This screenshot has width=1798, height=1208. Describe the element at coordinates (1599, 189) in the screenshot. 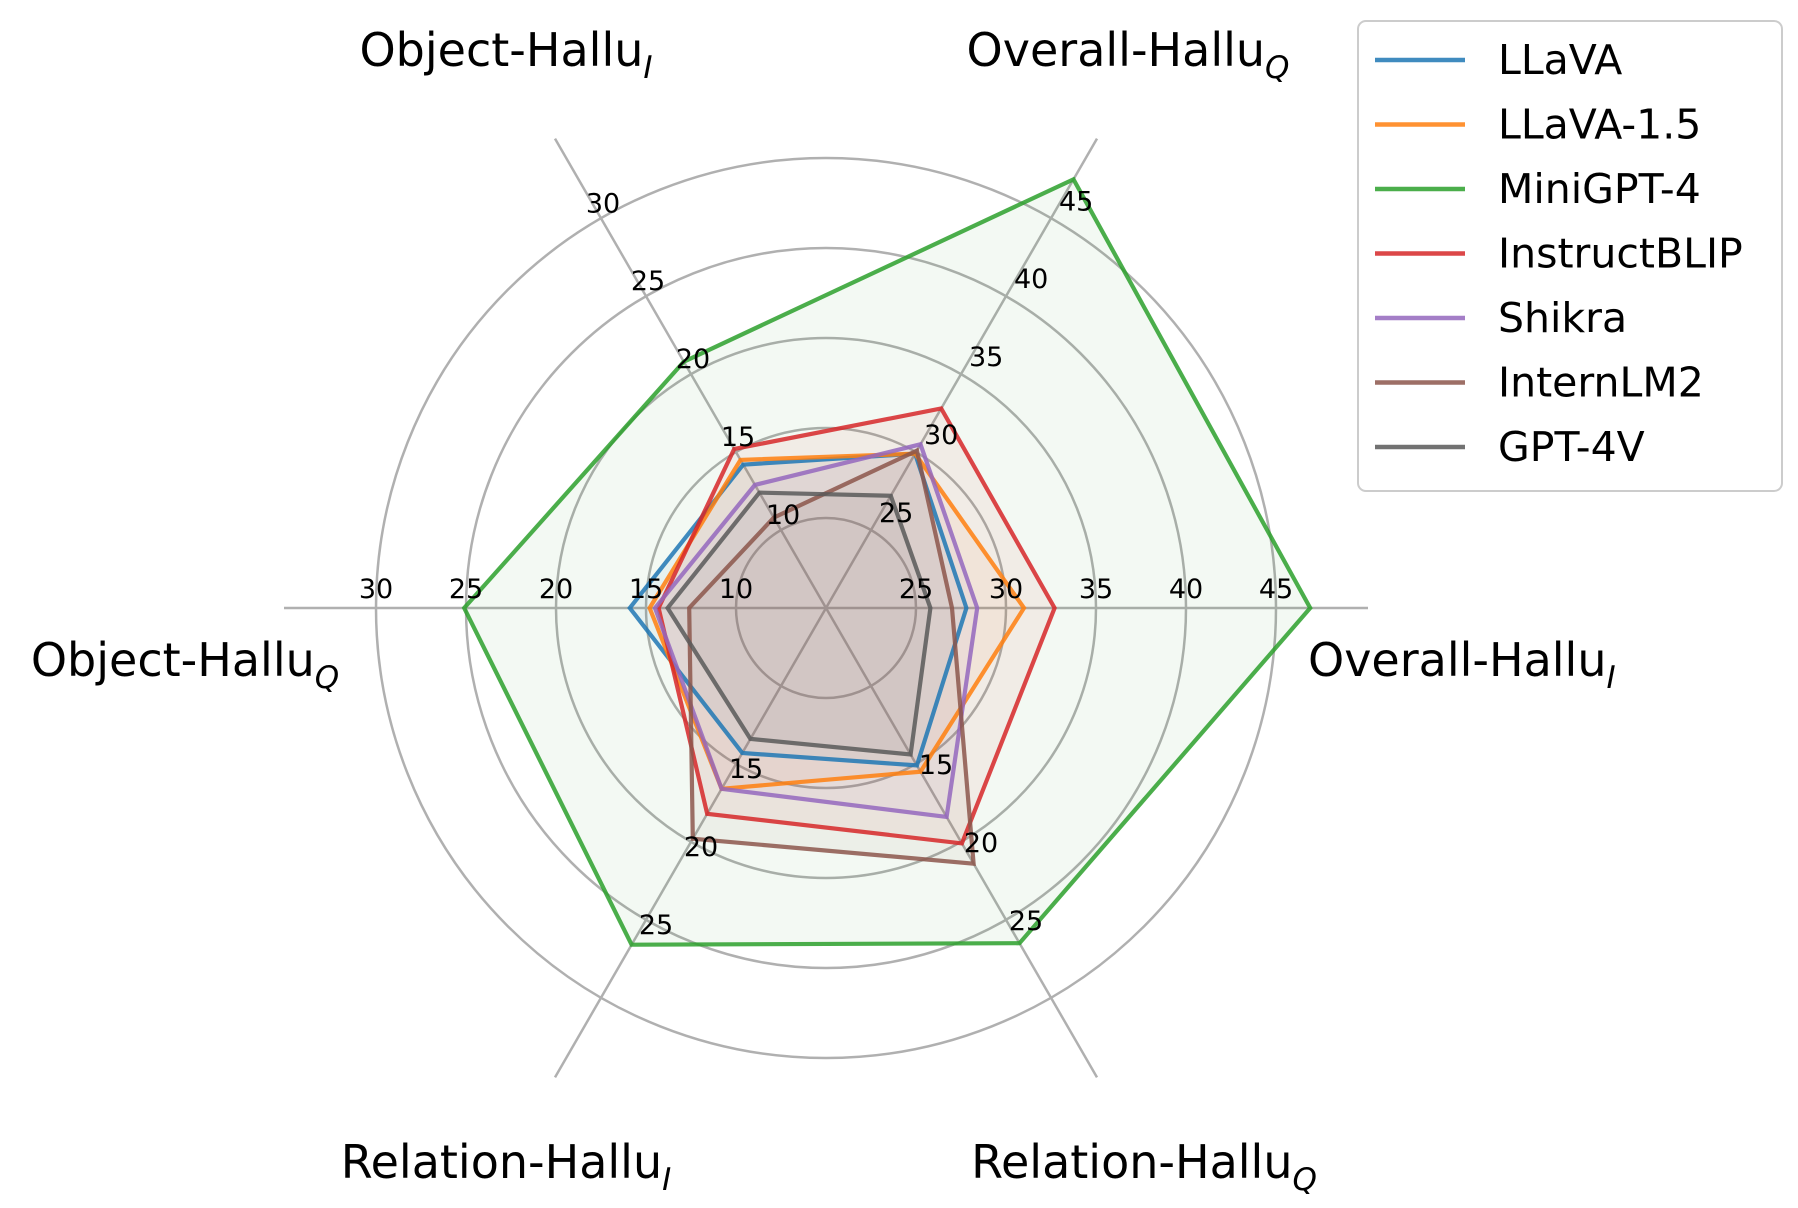

I see `legend-label-minigpt-4: MiniGPT-4` at that location.